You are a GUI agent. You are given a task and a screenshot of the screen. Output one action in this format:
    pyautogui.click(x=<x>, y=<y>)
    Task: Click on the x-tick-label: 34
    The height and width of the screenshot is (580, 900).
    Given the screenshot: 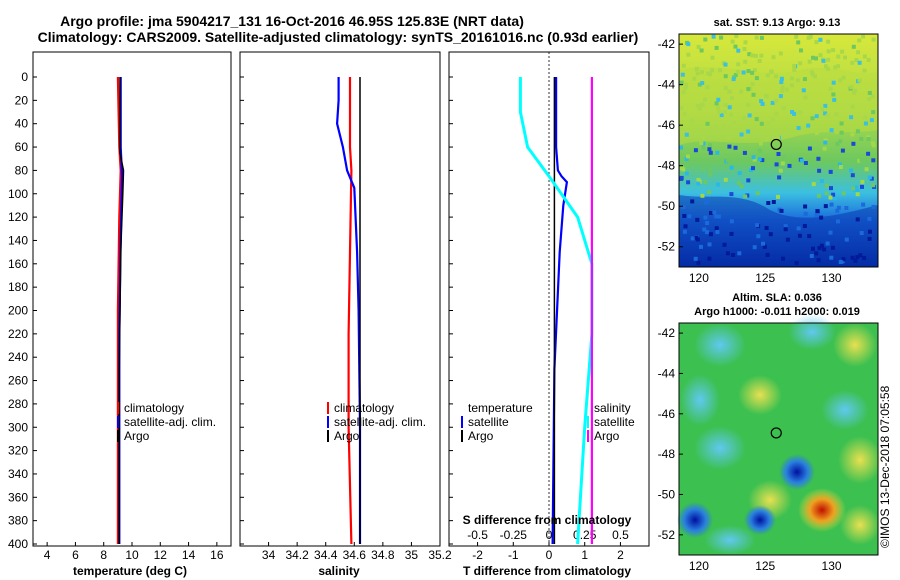 What is the action you would take?
    pyautogui.click(x=269, y=555)
    